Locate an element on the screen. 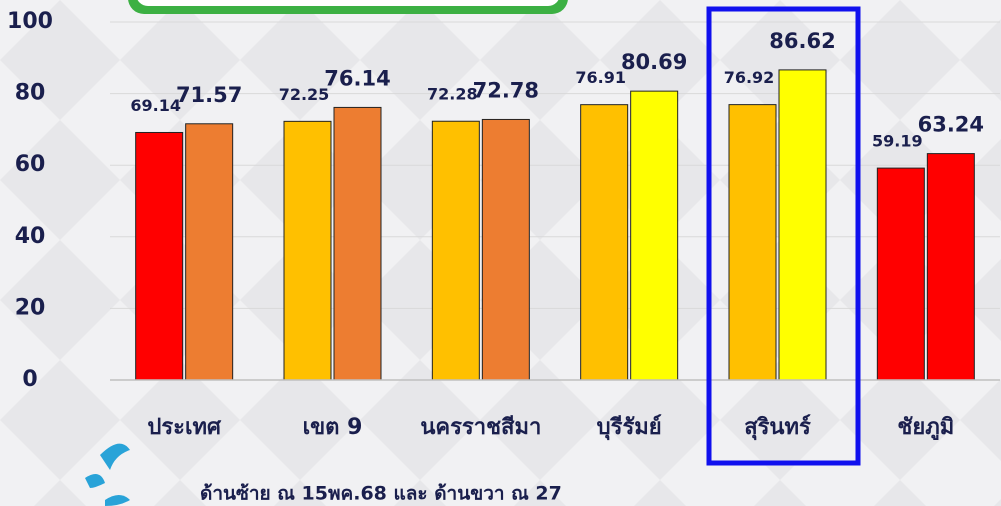 The image size is (1001, 506). value-label: 63.24 is located at coordinates (951, 125).